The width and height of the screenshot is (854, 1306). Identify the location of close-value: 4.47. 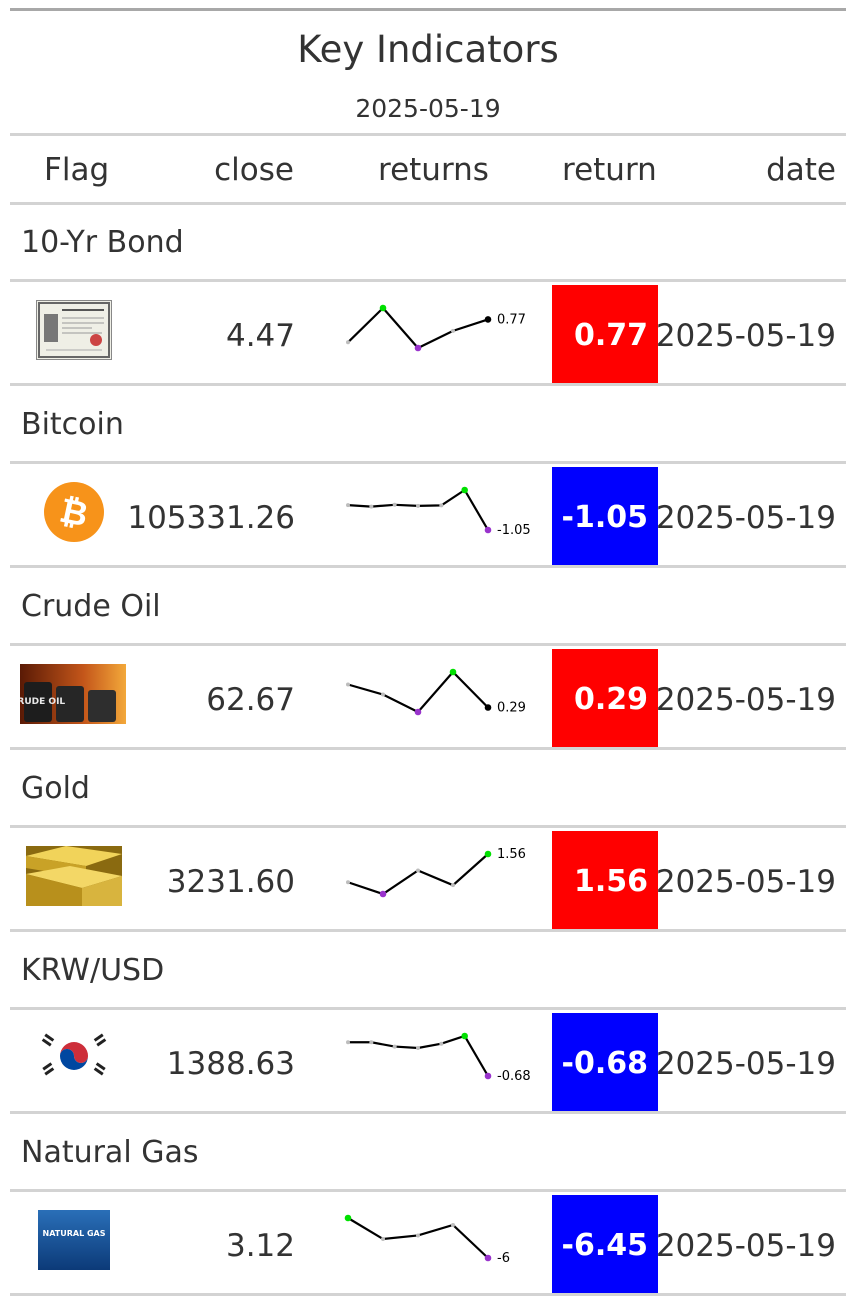
(260, 336).